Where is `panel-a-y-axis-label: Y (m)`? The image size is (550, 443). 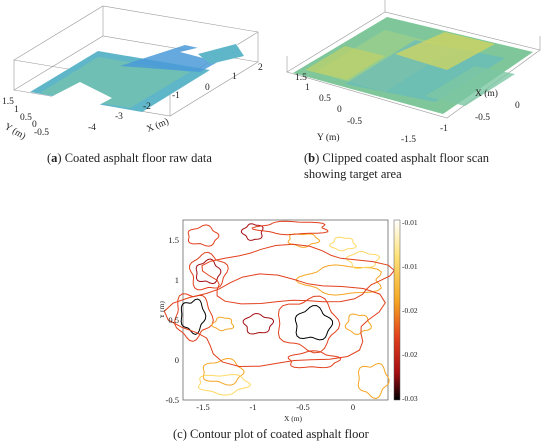 panel-a-y-axis-label: Y (m) is located at coordinates (15, 131).